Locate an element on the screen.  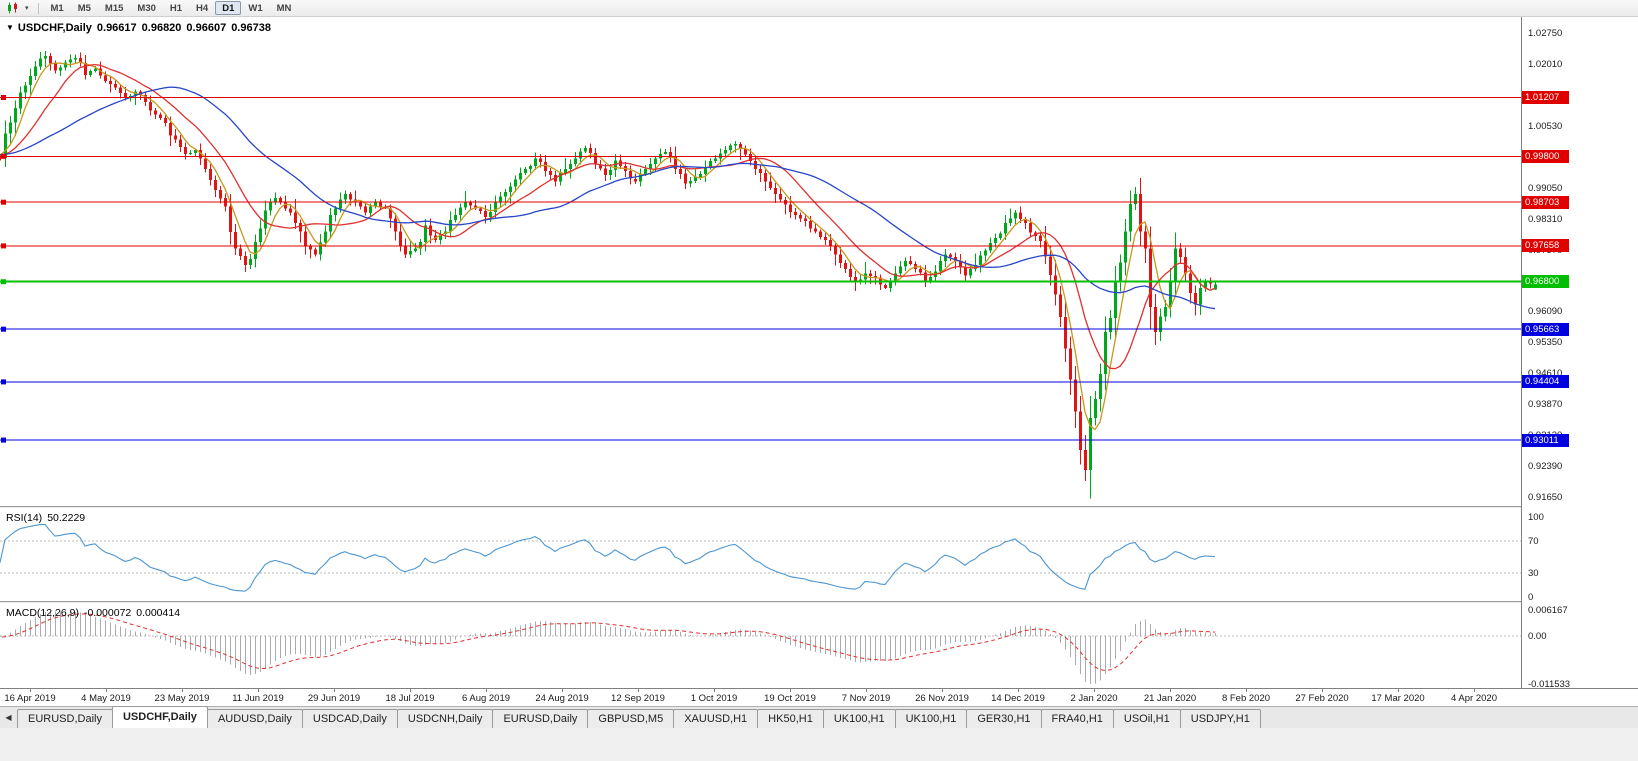
collapse-icon: ▼ is located at coordinates (10, 27).